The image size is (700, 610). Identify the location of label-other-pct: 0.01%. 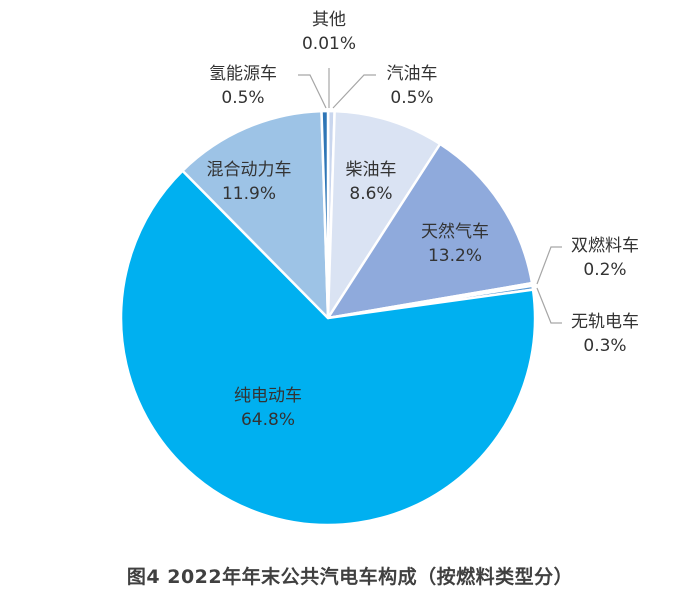
(328, 44).